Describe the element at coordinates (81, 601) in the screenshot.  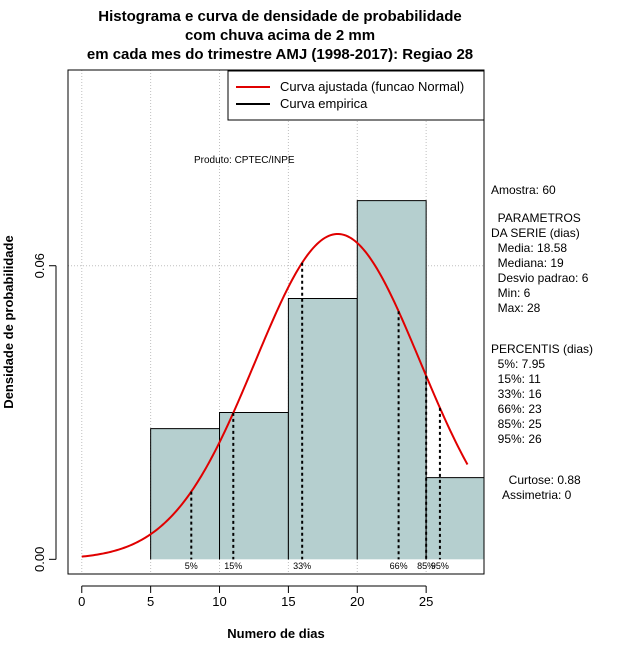
I see `x-tick-label: 0` at that location.